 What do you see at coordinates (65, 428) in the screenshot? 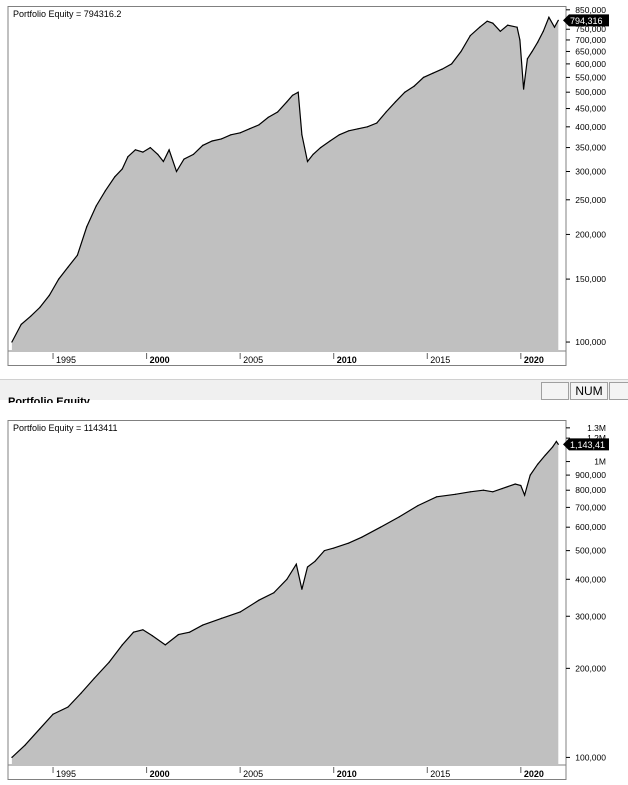
I see `chart-title: Portfolio Equity = 1143411` at bounding box center [65, 428].